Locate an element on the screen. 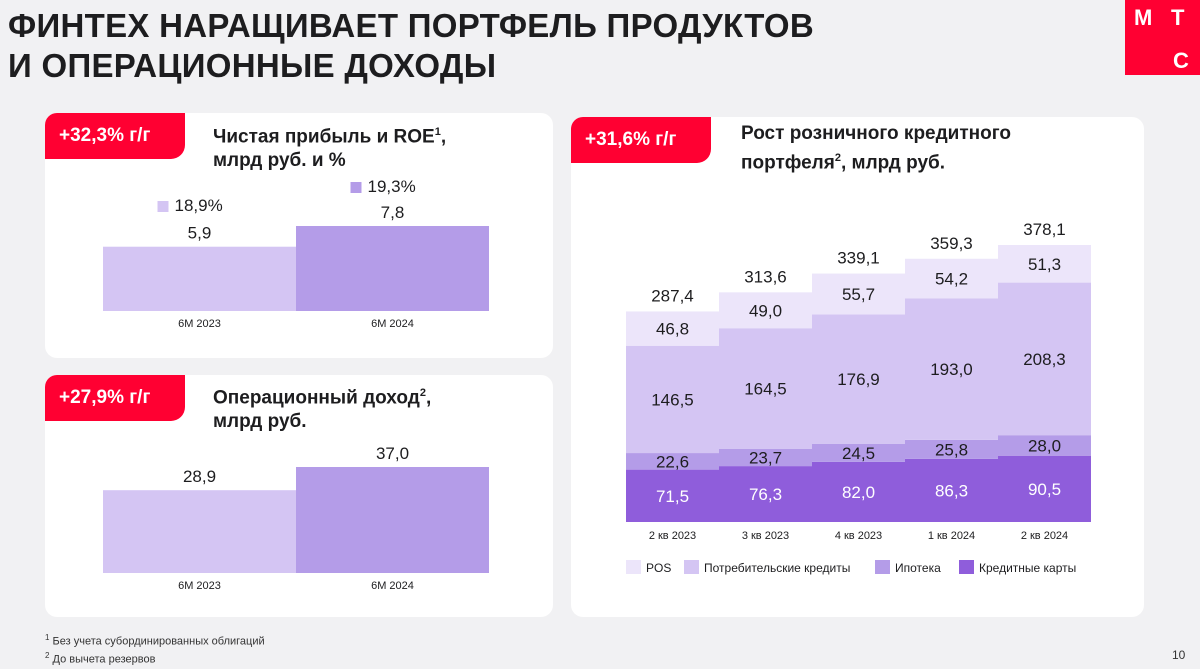 The width and height of the screenshot is (1200, 669). income-value-label: 28,9 is located at coordinates (199, 476).